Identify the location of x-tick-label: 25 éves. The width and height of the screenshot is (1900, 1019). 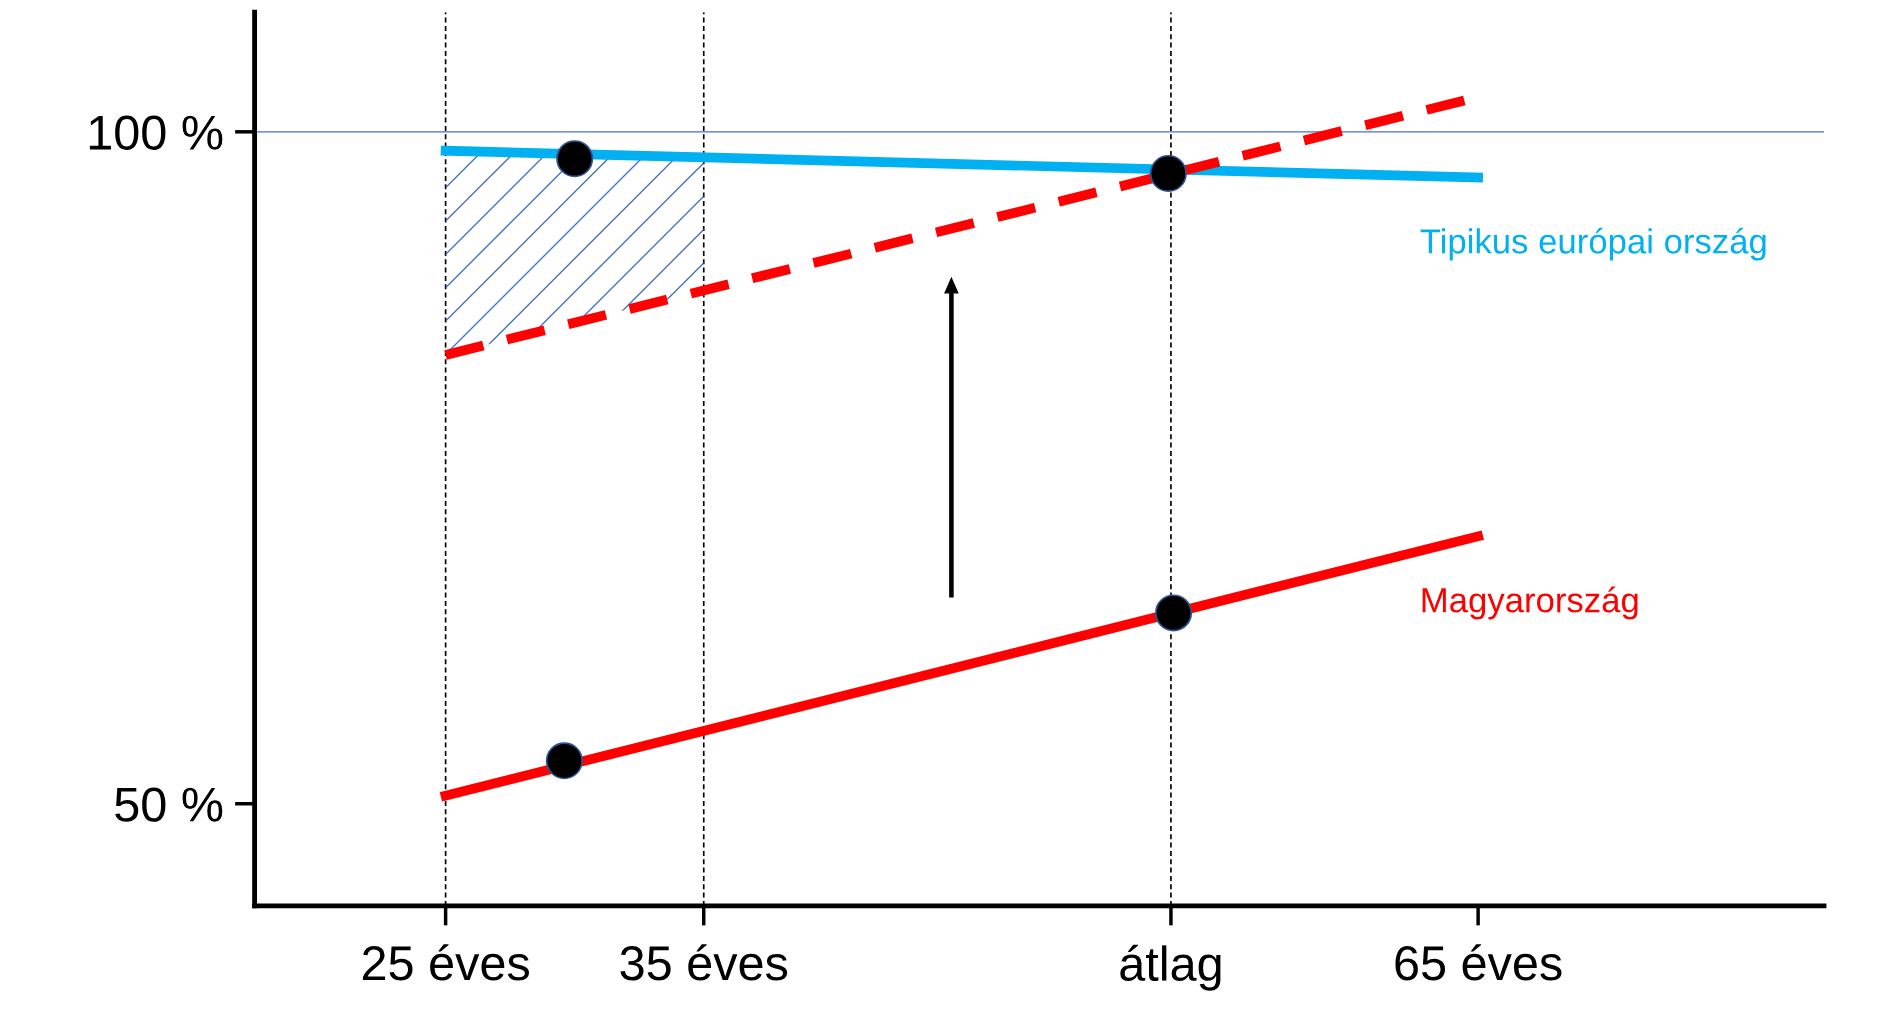
(445, 962).